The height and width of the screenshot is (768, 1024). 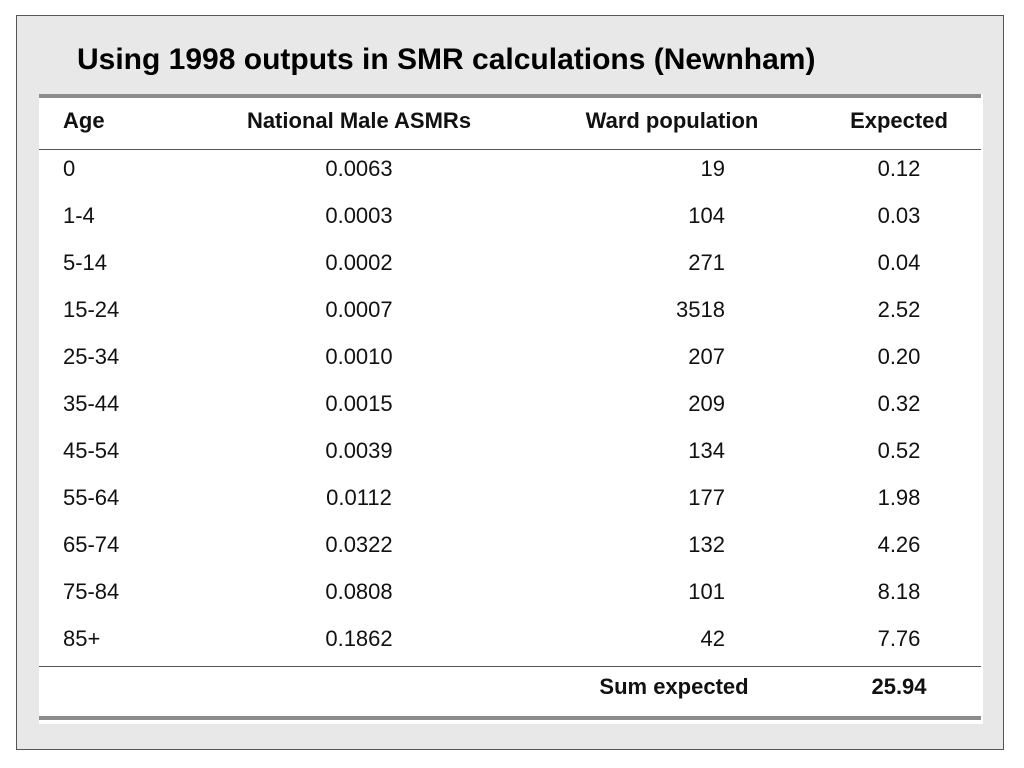 I want to click on cell-asmr: 0.1862, so click(x=359, y=638).